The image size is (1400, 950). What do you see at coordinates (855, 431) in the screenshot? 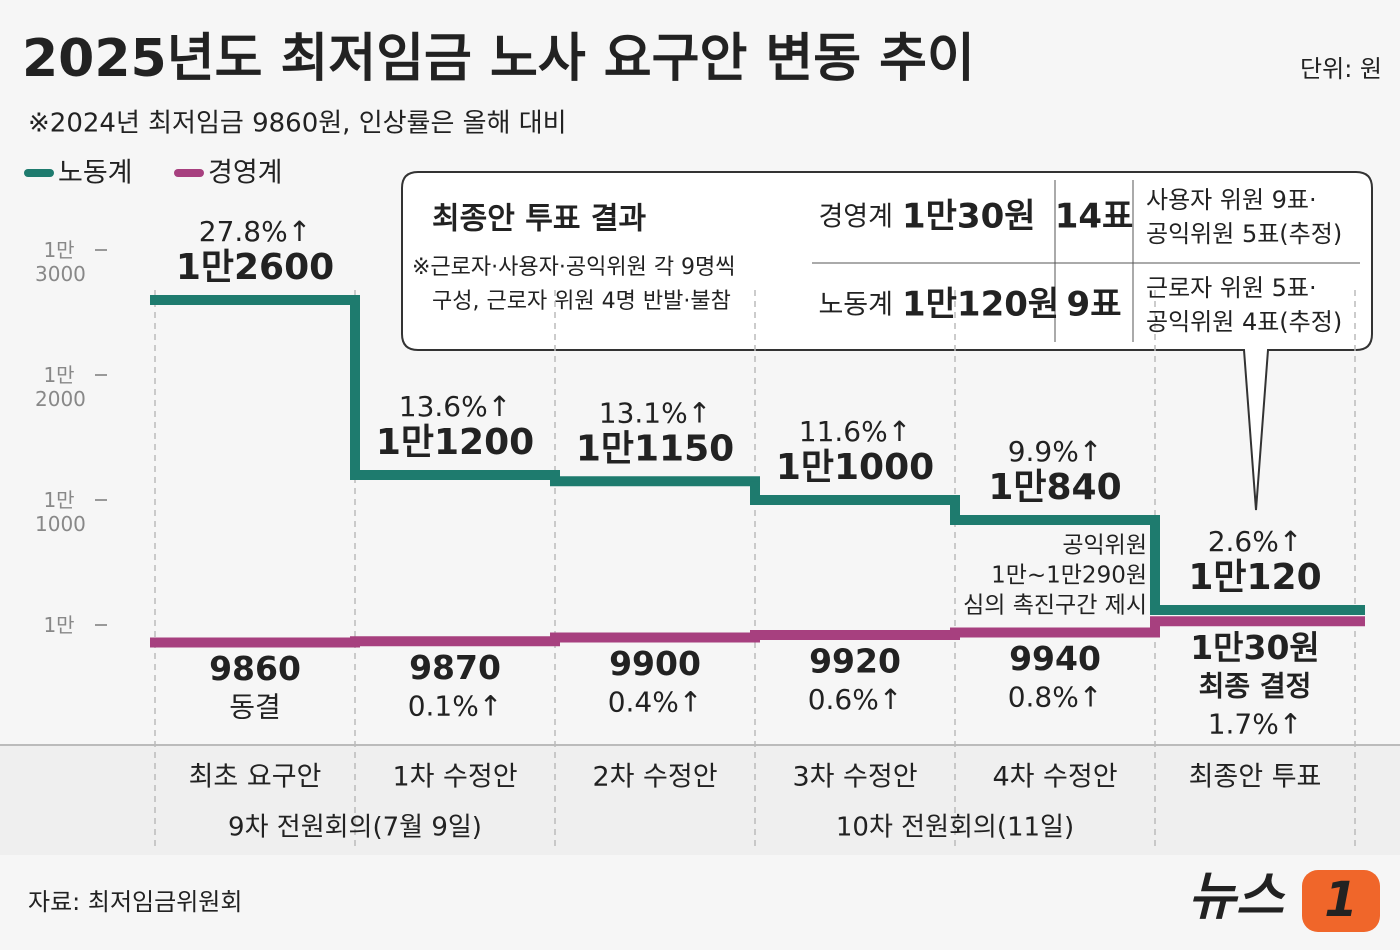
I see `change-label: 11.6%↑` at bounding box center [855, 431].